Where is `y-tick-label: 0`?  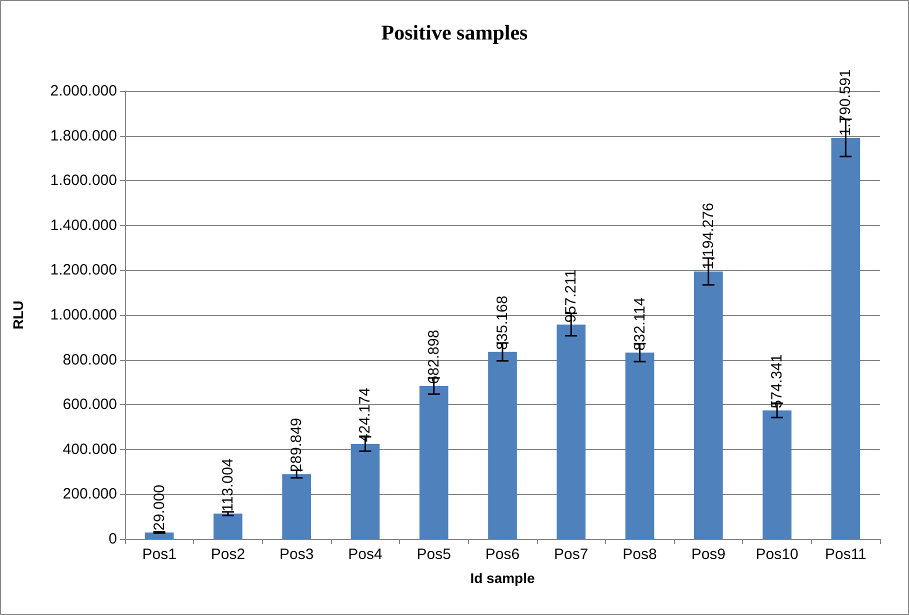
y-tick-label: 0 is located at coordinates (112, 539).